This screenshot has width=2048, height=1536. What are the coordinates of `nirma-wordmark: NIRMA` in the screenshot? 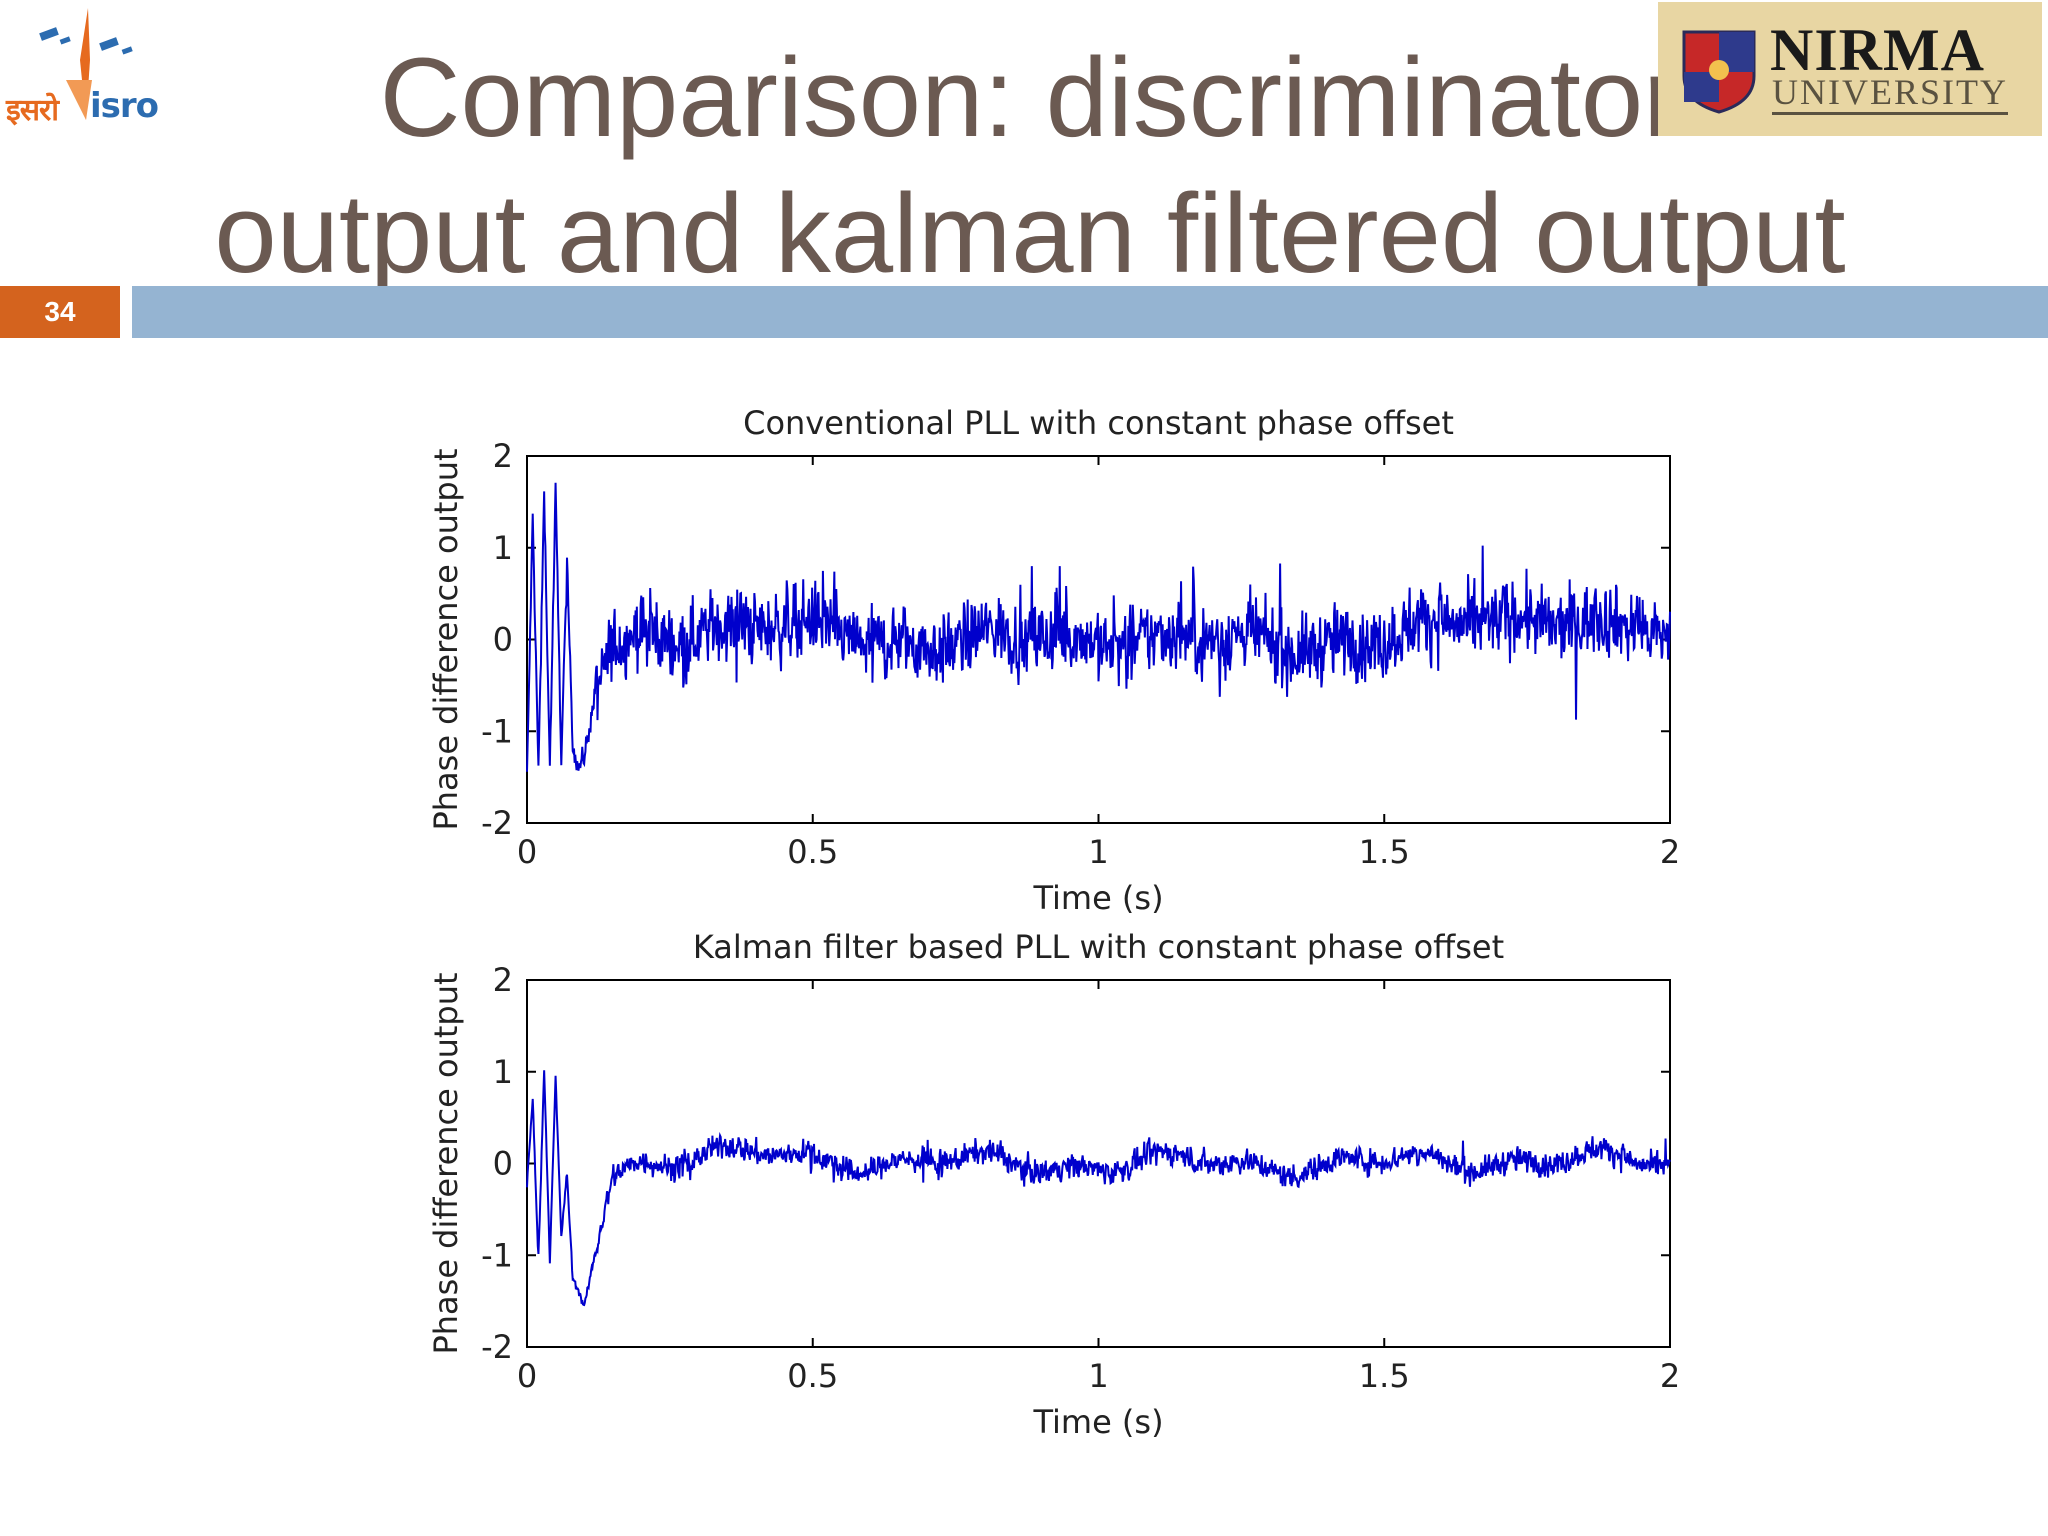 It's located at (1877, 50).